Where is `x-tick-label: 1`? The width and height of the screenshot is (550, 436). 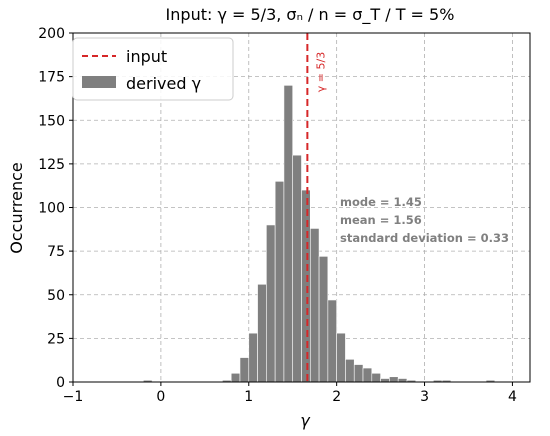 x-tick-label: 1 is located at coordinates (248, 397).